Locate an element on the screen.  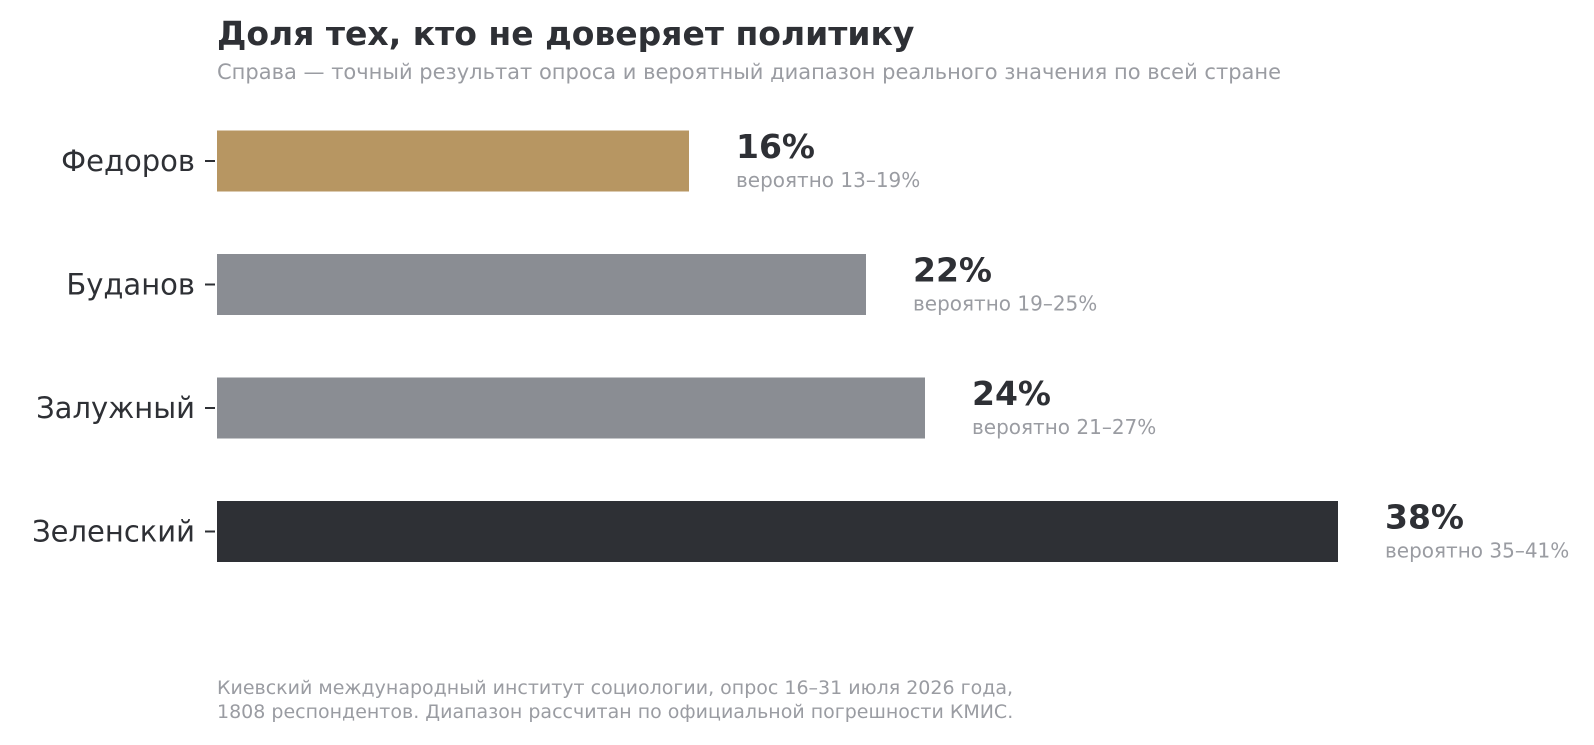
chart-title: Доля тех, кто не доверяет политику is located at coordinates (566, 33).